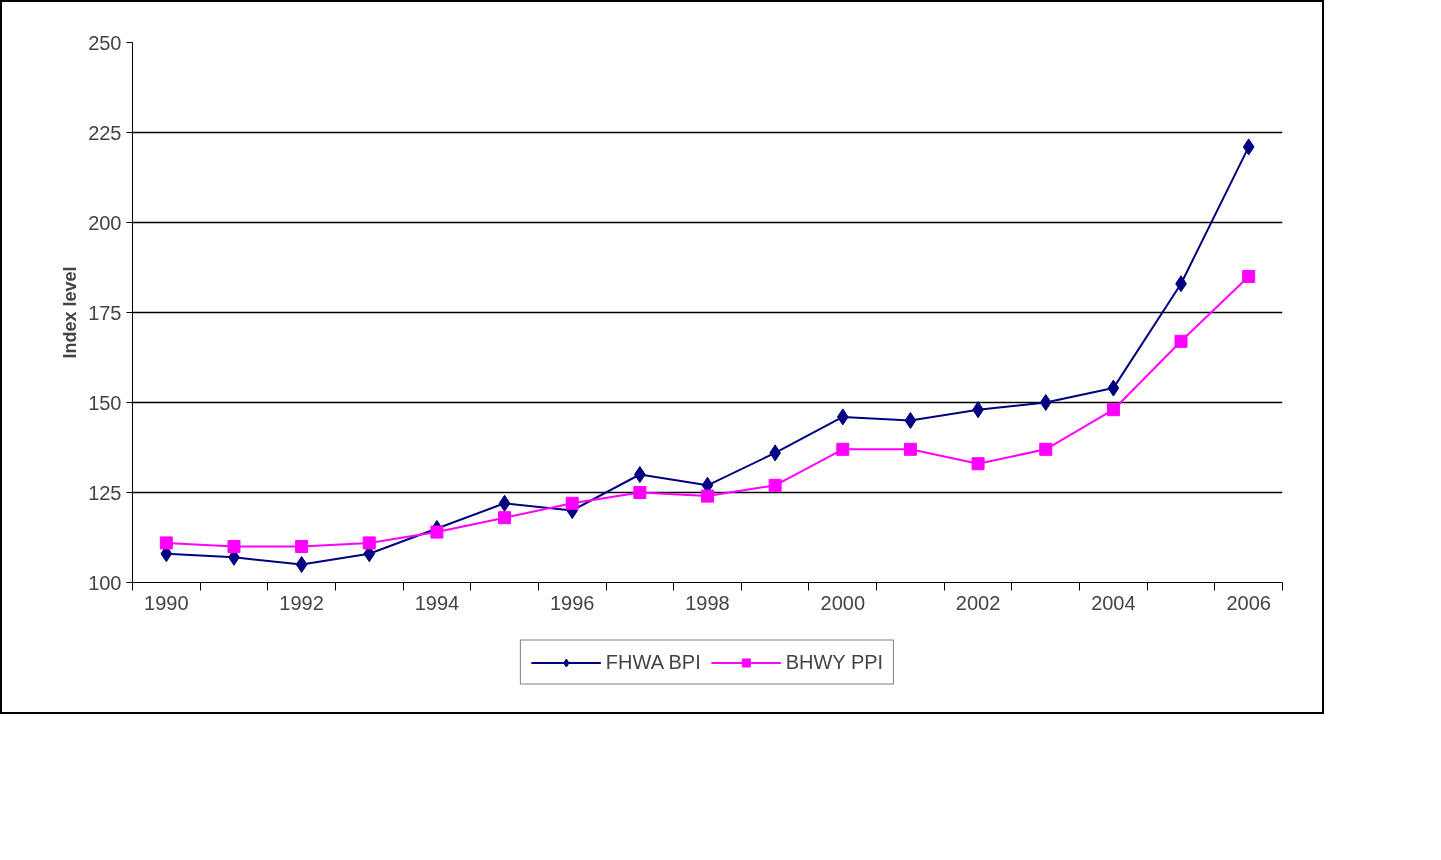 The width and height of the screenshot is (1441, 860). Describe the element at coordinates (105, 582) in the screenshot. I see `y-tick-label: 100` at that location.